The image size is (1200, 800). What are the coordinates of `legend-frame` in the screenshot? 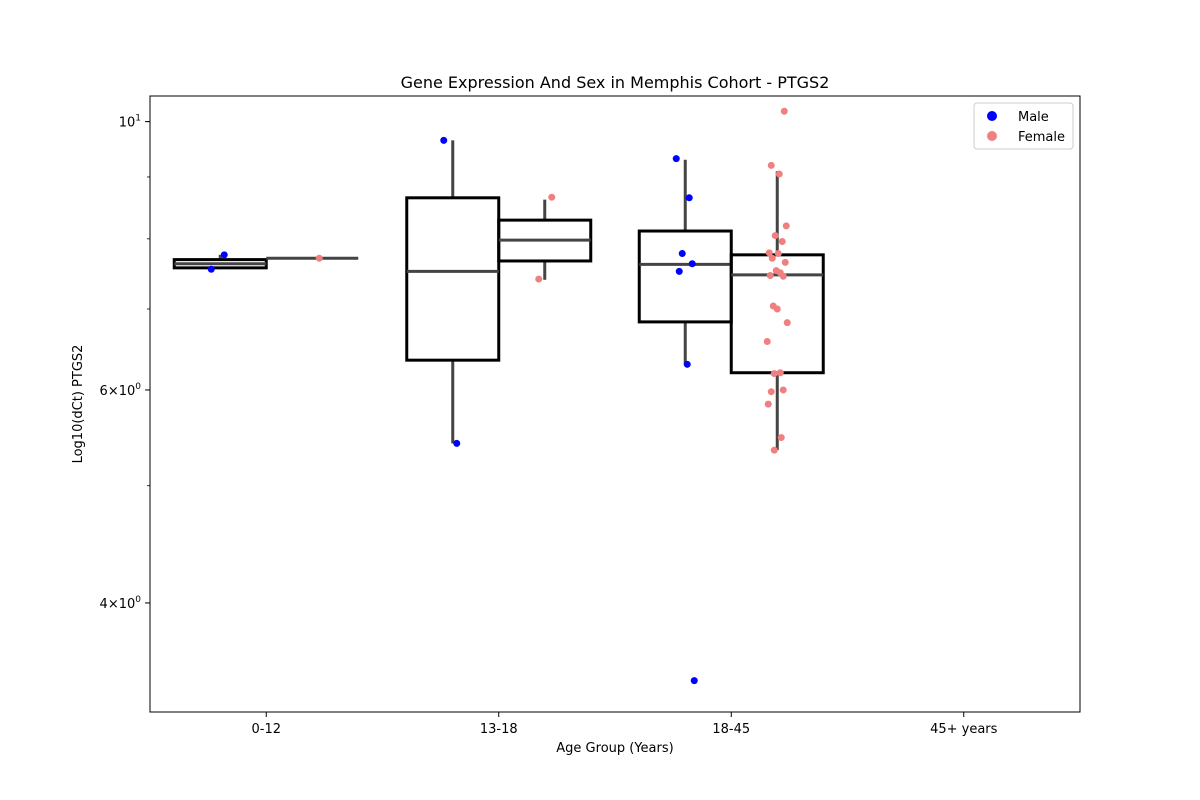 It's located at (1023, 126).